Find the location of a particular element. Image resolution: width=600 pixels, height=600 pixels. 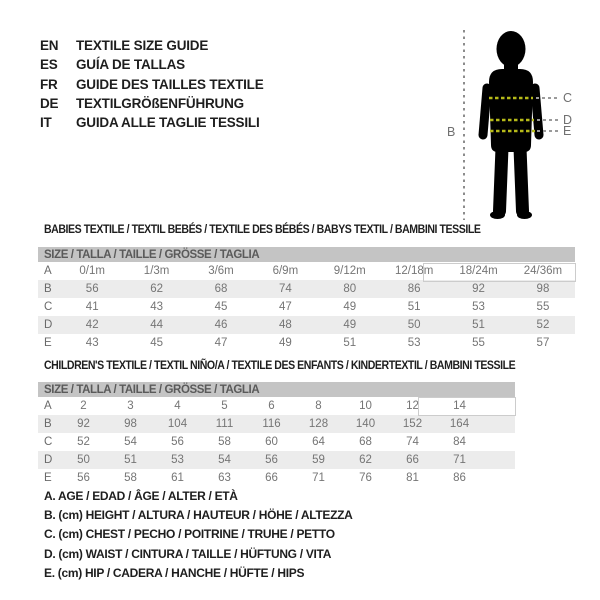

language-code: IT is located at coordinates (46, 123).